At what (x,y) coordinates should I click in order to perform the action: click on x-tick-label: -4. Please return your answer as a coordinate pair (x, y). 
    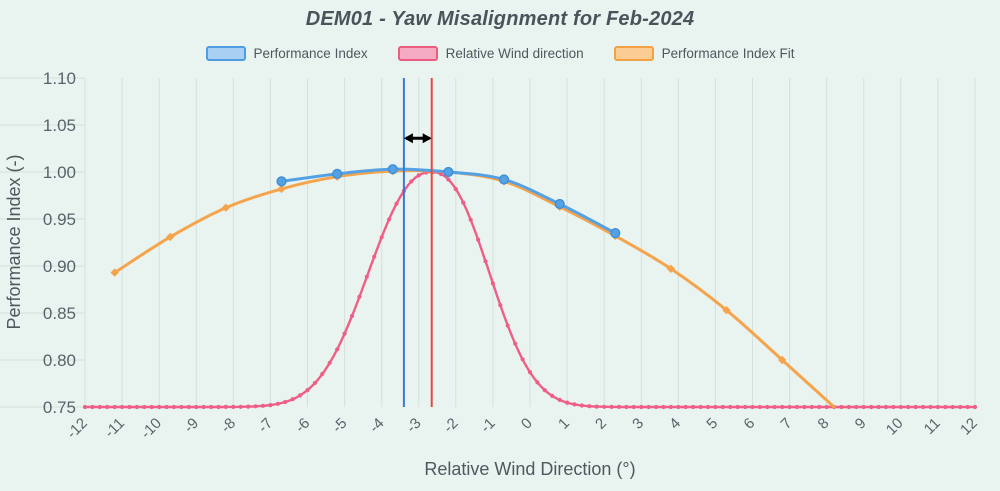
    Looking at the image, I should click on (376, 425).